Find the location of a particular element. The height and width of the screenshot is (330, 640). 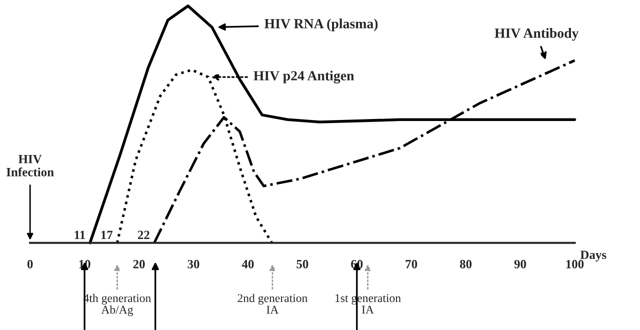

annotation: 11 is located at coordinates (79, 235).